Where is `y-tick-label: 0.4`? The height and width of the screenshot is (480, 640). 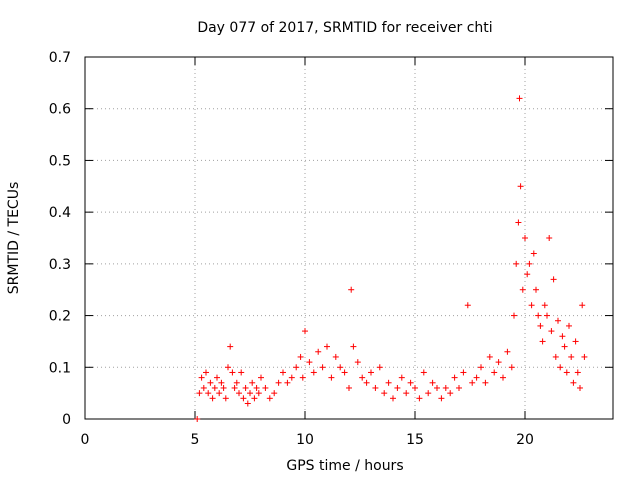
y-tick-label: 0.4 is located at coordinates (60, 213).